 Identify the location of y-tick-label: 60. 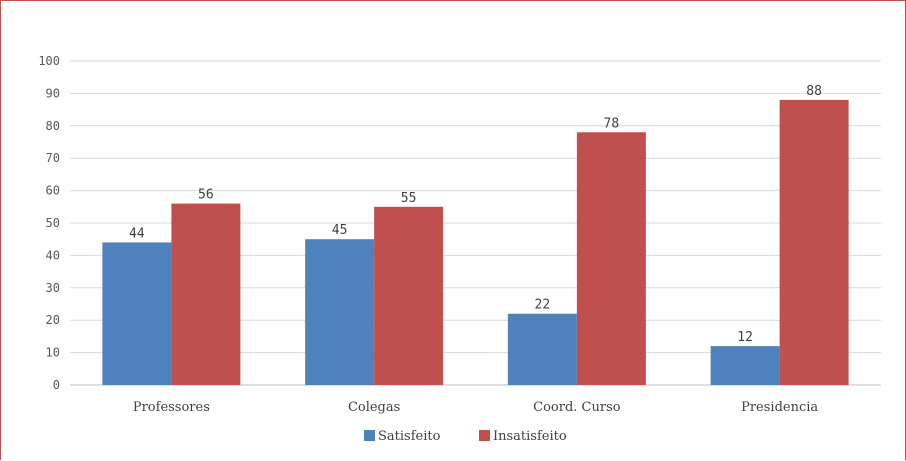
(53, 191).